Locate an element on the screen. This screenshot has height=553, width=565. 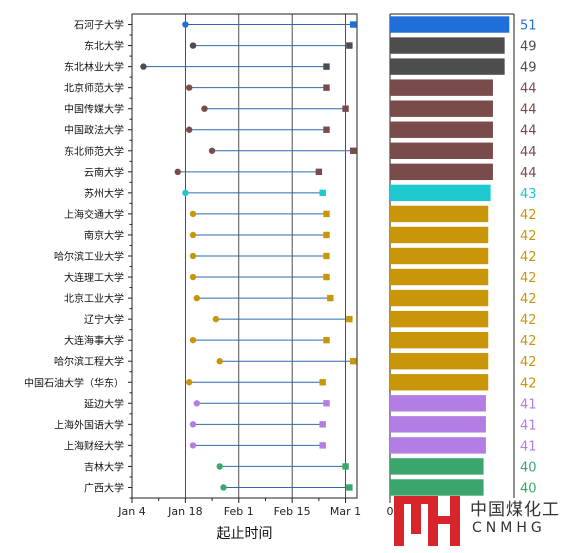
category-label: 上海交通大学 is located at coordinates (94, 214).